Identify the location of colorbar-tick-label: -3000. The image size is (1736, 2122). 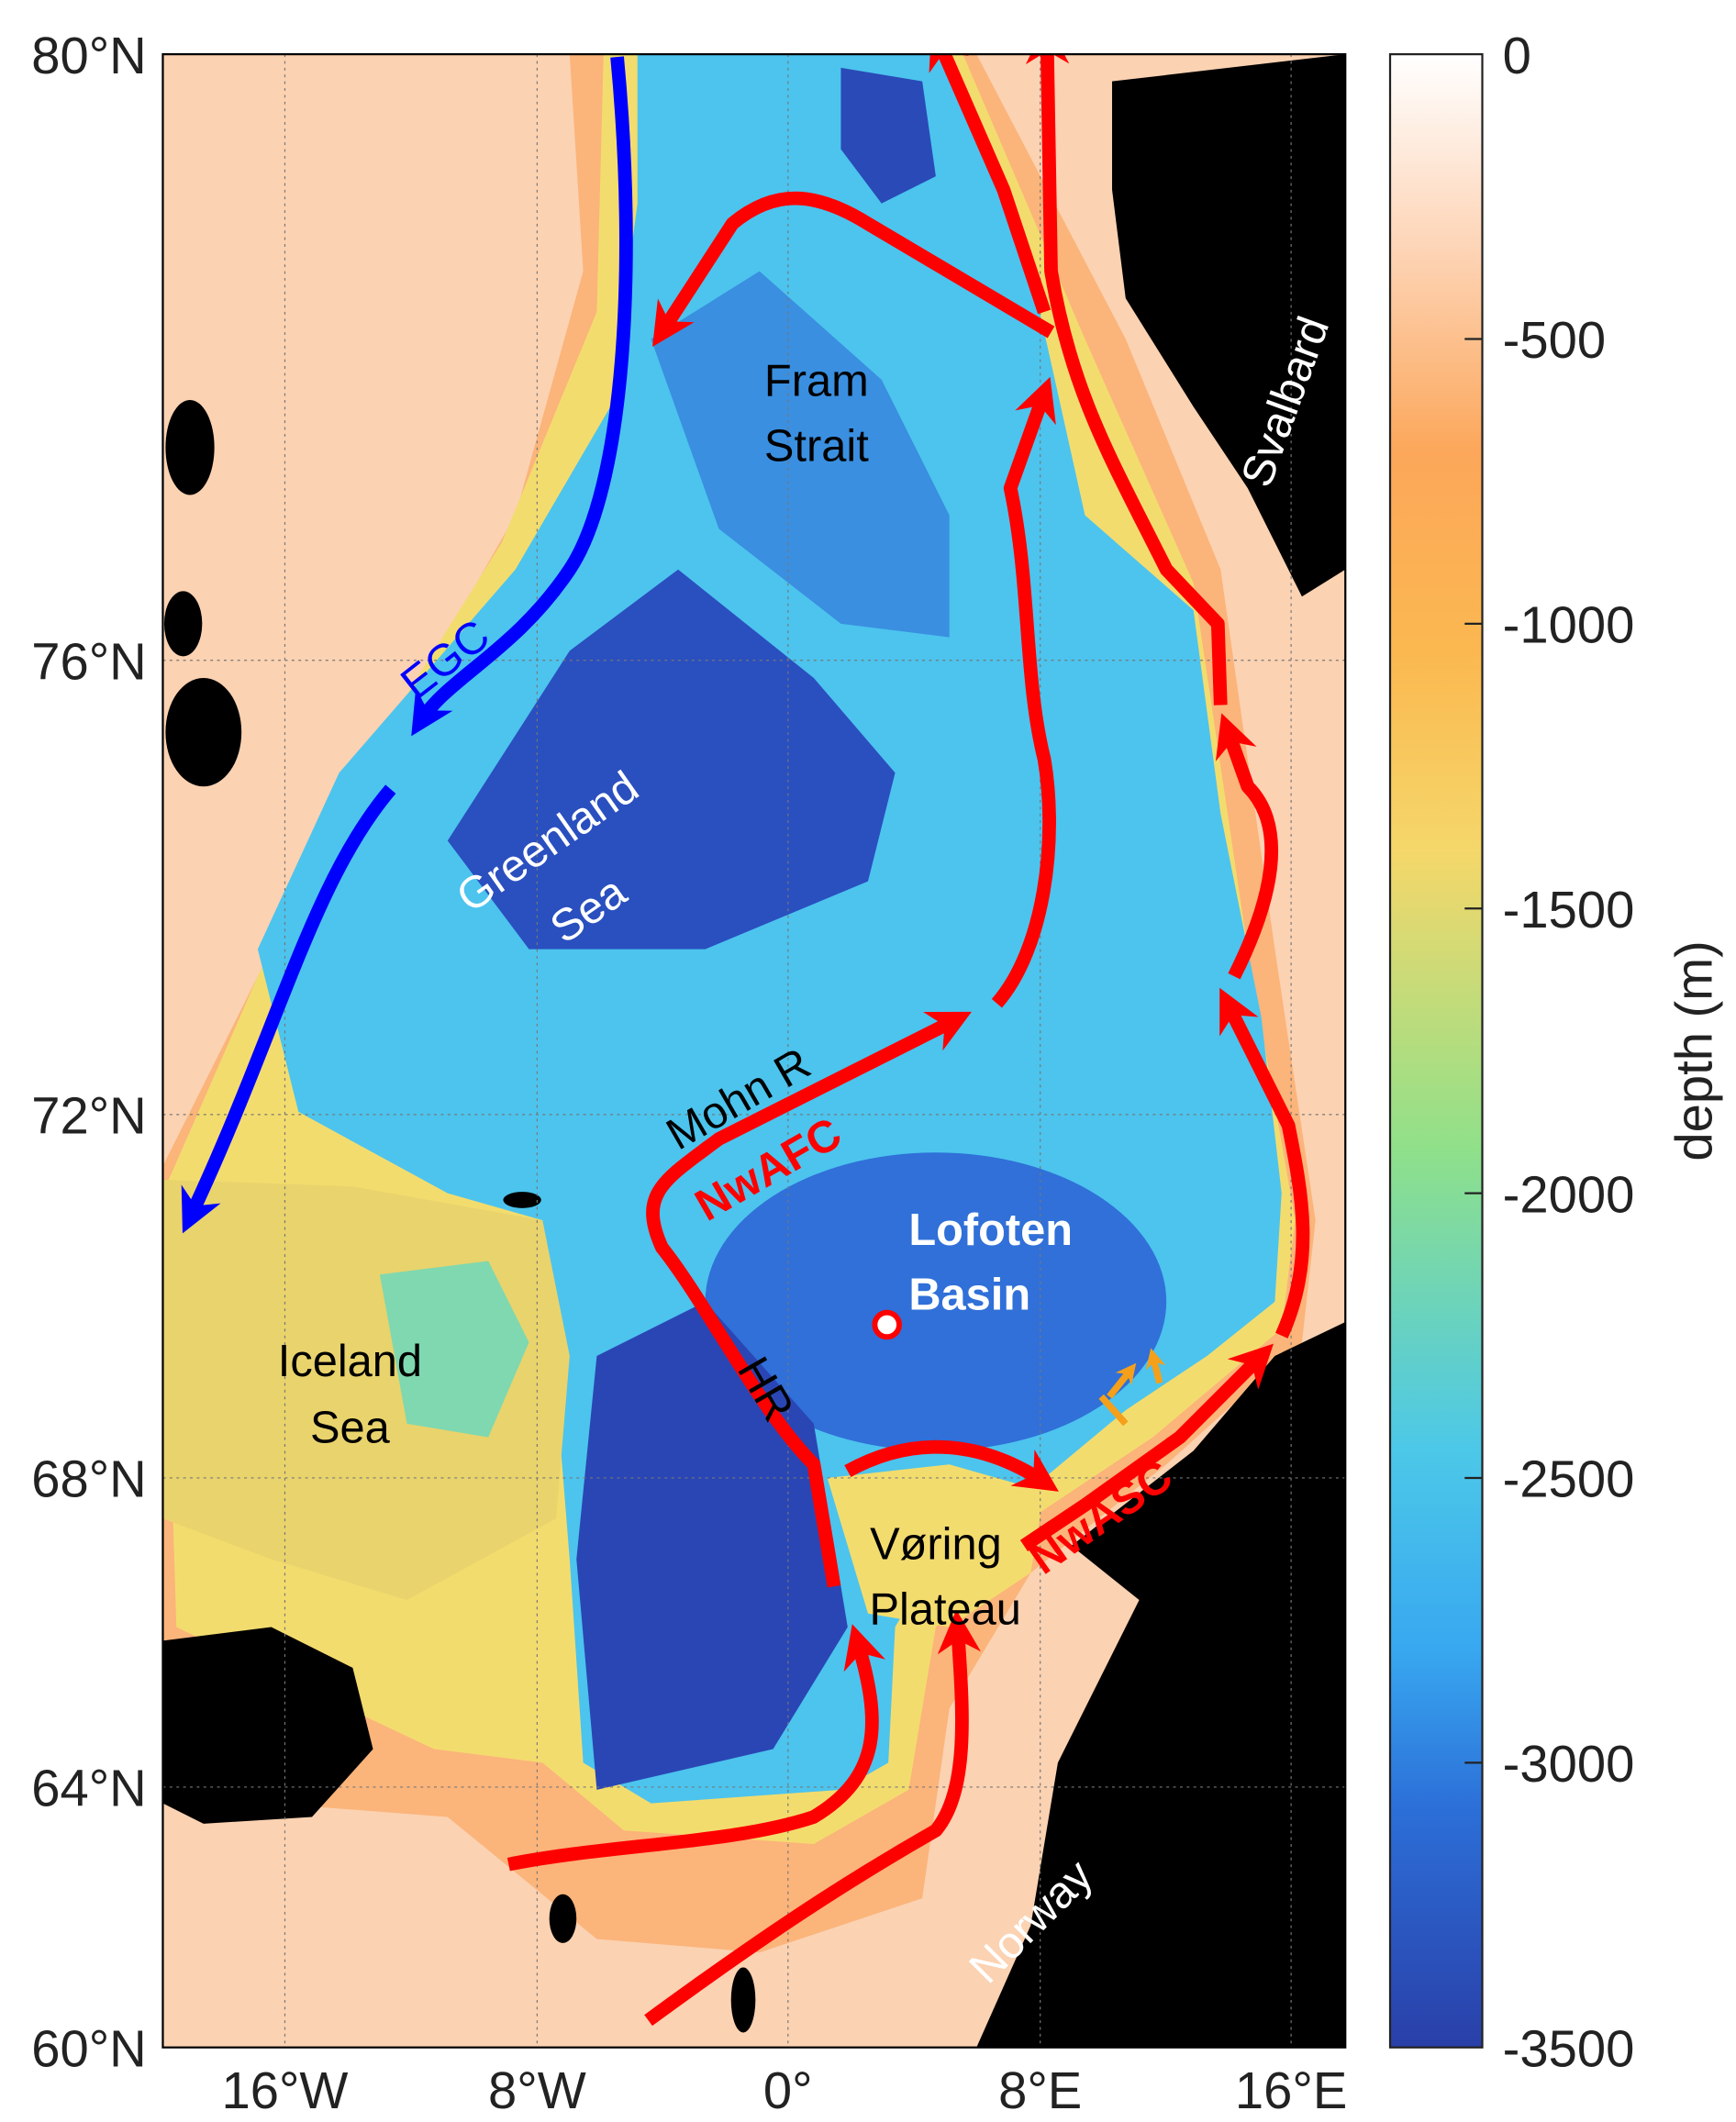
(1569, 1764).